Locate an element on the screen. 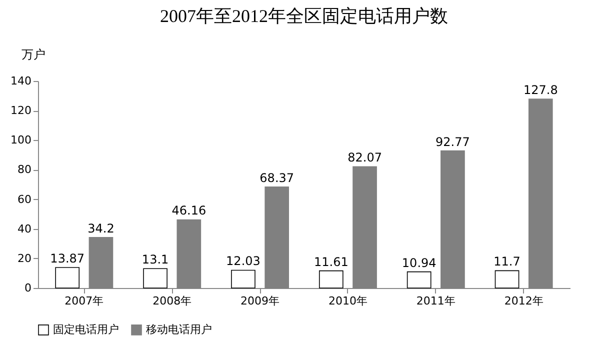 Image resolution: width=600 pixels, height=345 pixels. y-tick-label: 80 is located at coordinates (25, 169).